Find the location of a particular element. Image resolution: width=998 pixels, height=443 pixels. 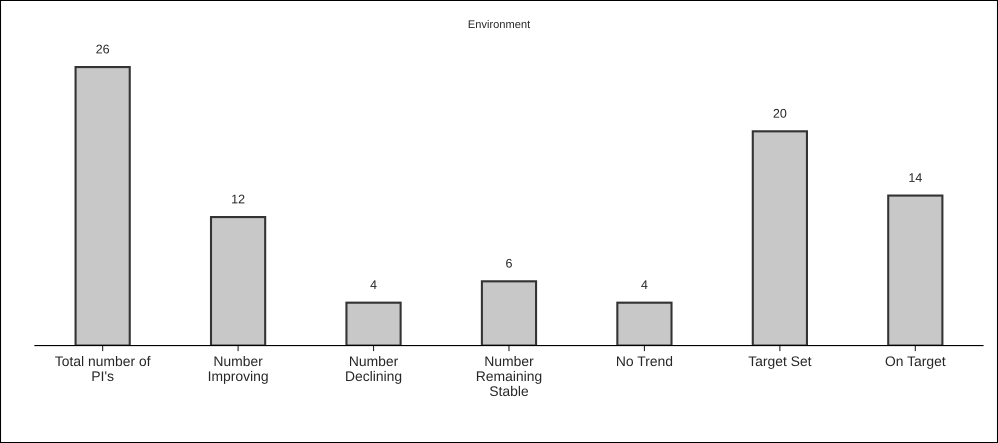

x-tick-label: Target Set is located at coordinates (780, 362).